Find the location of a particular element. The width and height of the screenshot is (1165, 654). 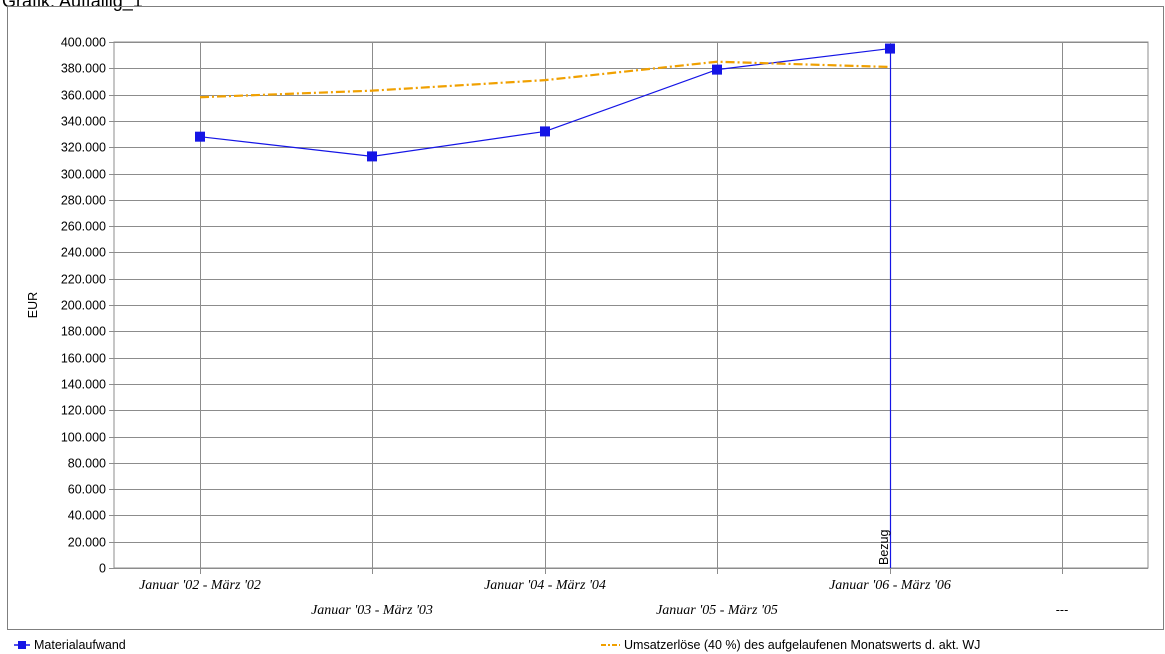

y-tick-label: 300.000 is located at coordinates (83, 175).